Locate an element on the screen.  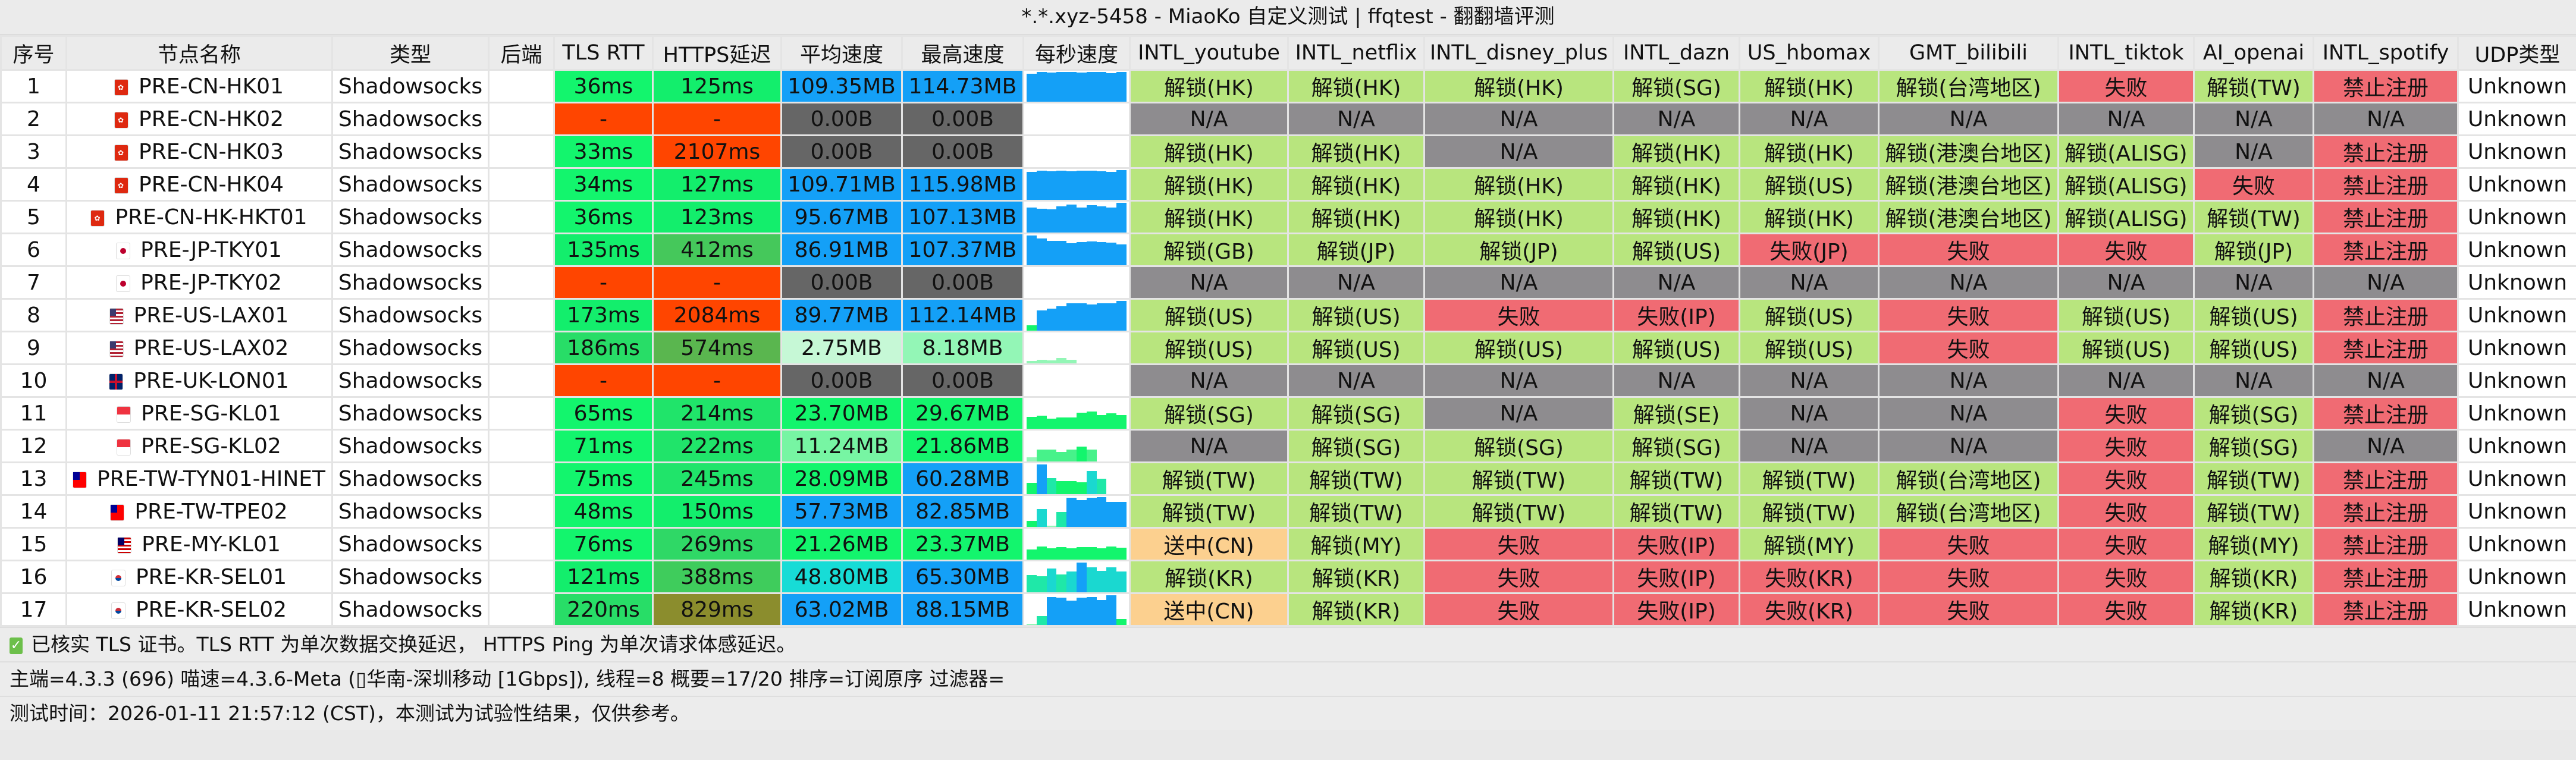
column-header-idx: 序号 is located at coordinates (33, 53).